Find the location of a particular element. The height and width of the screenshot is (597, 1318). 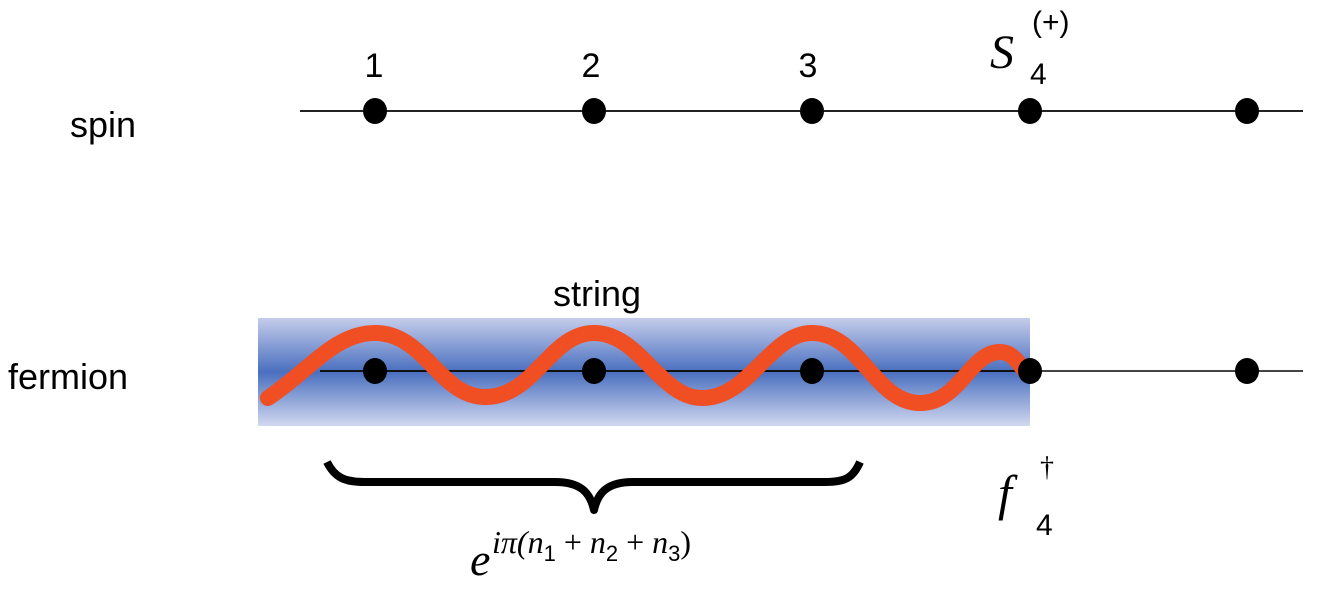

site-label-1: 1 is located at coordinates (374, 66).